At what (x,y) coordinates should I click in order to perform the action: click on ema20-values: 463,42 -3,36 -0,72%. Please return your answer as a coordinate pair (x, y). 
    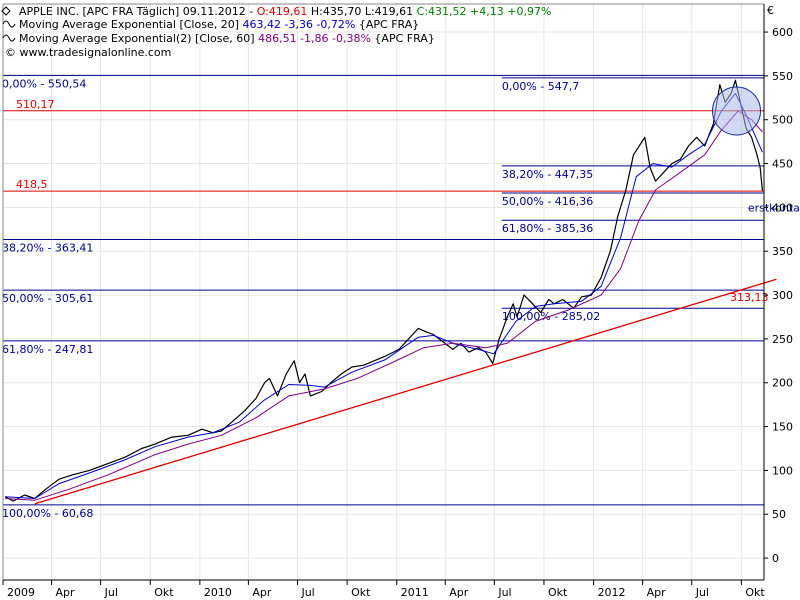
    Looking at the image, I should click on (299, 24).